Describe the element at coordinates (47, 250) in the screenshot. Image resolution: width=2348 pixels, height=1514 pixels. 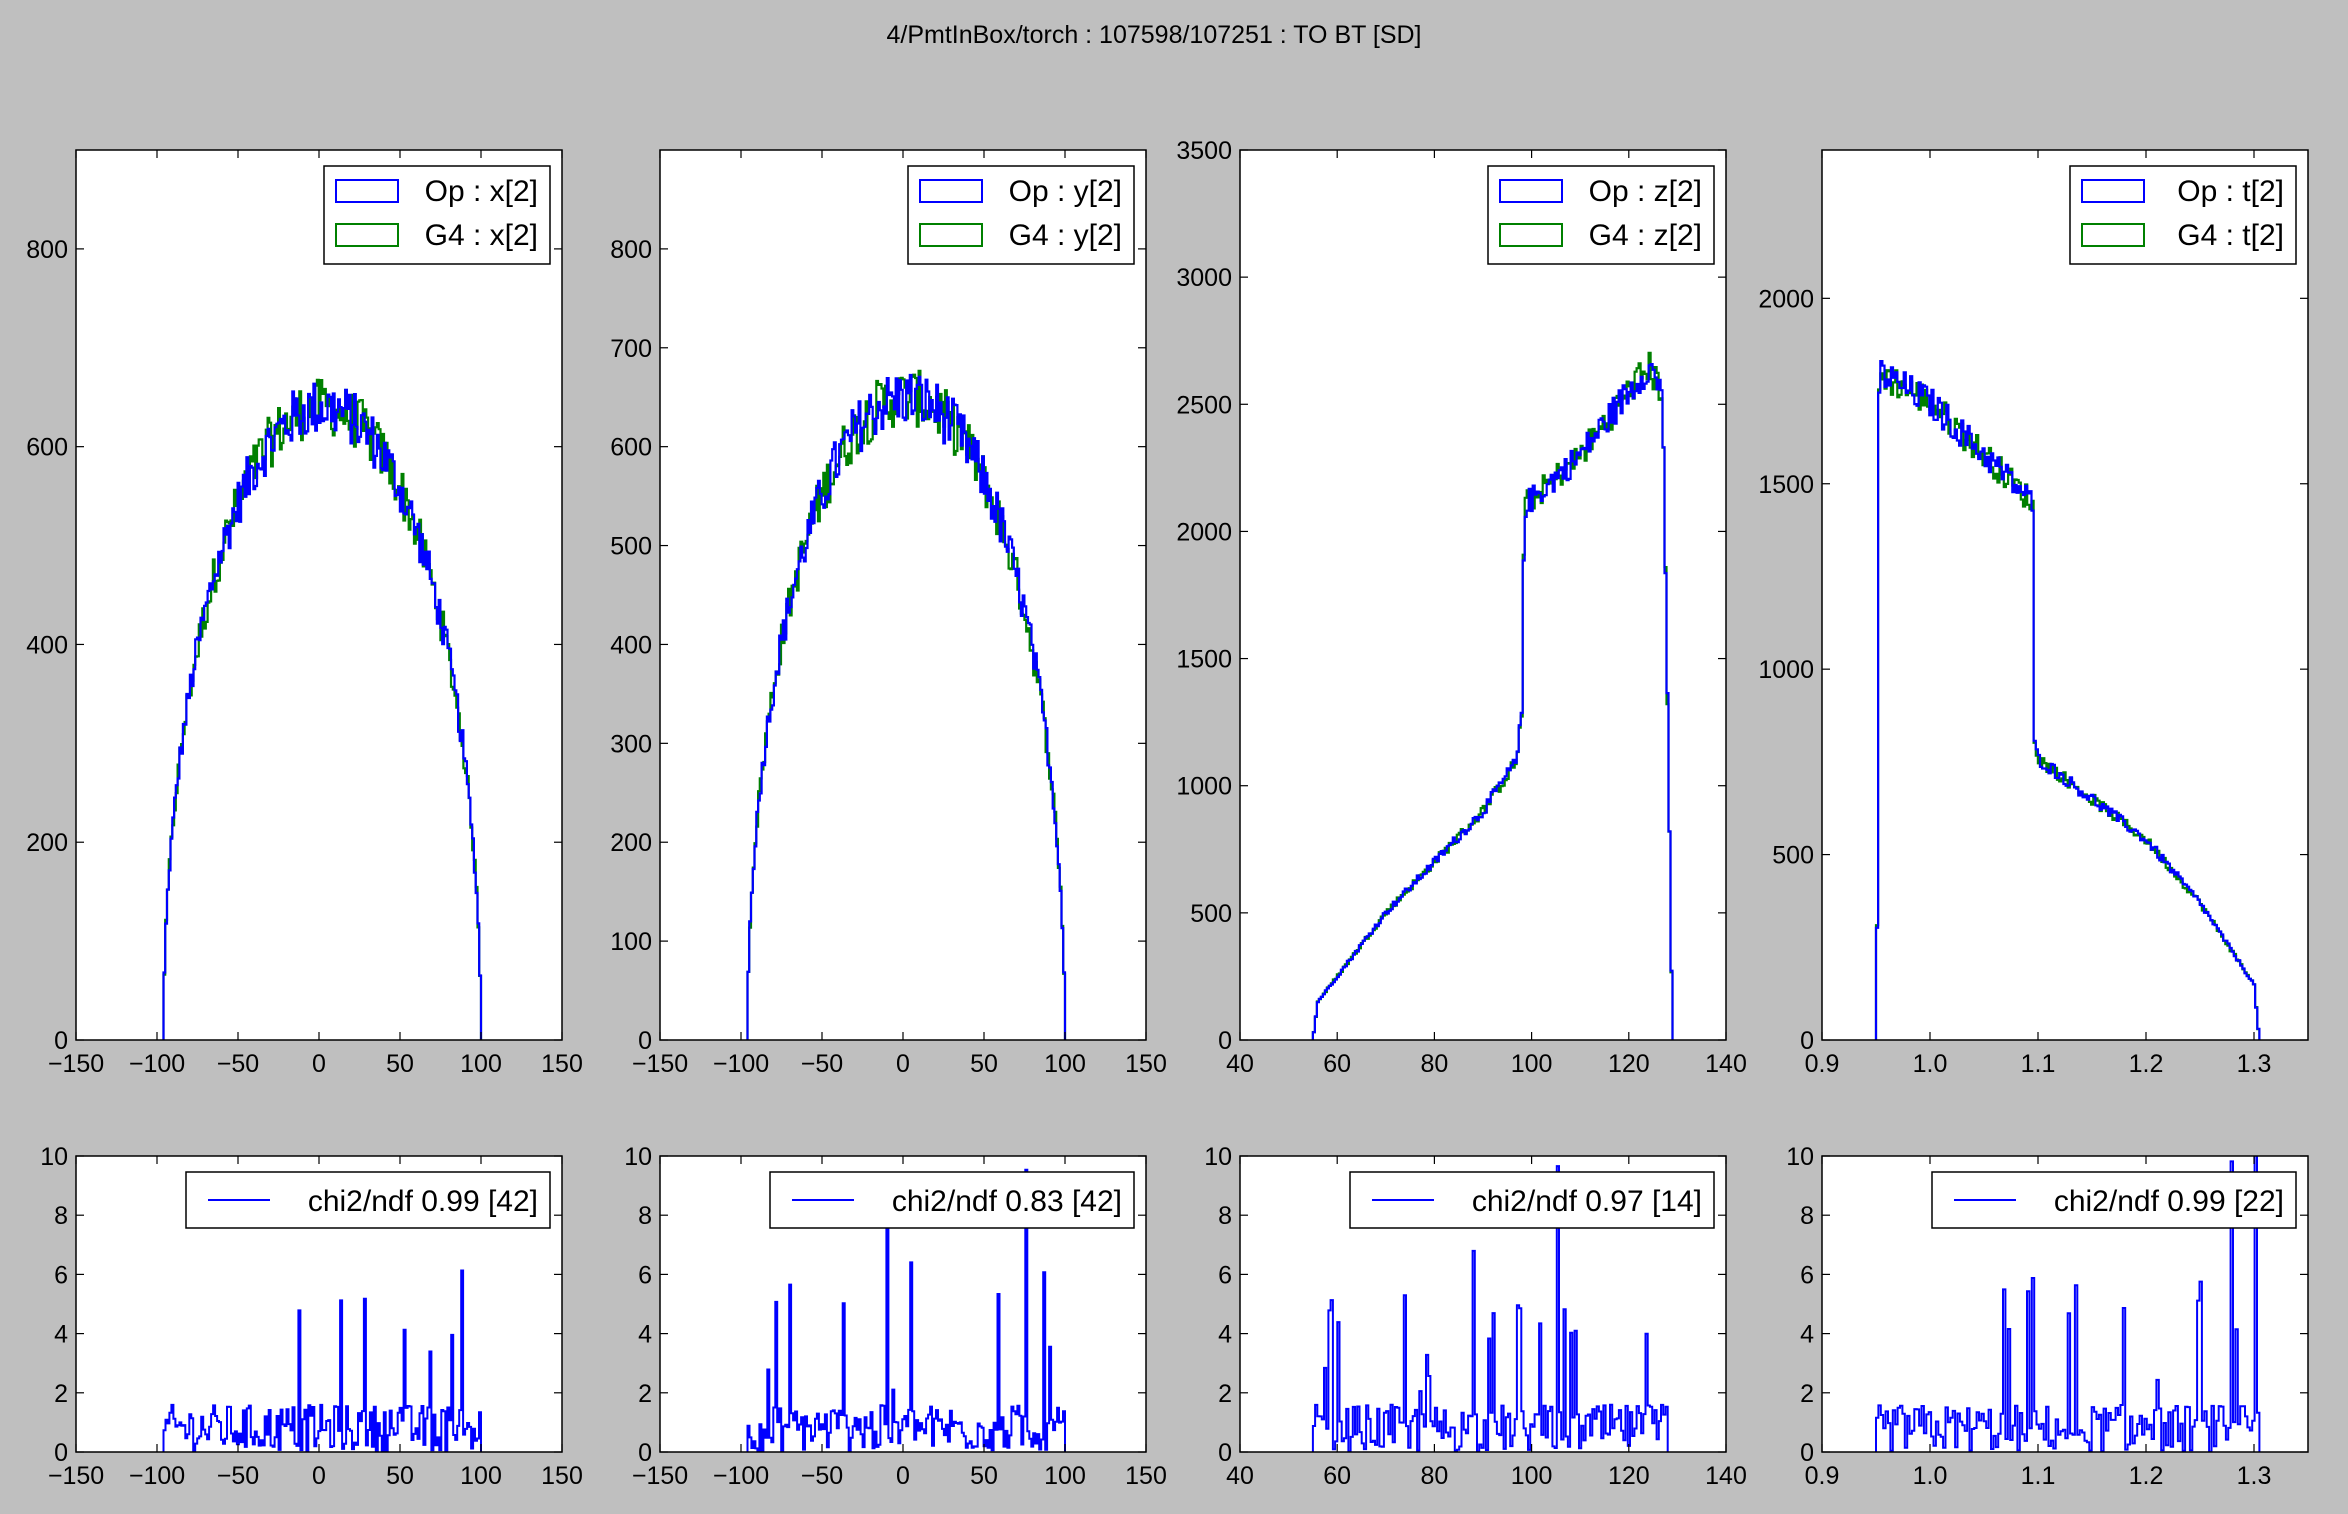
I see `y-tick-label: 800` at that location.